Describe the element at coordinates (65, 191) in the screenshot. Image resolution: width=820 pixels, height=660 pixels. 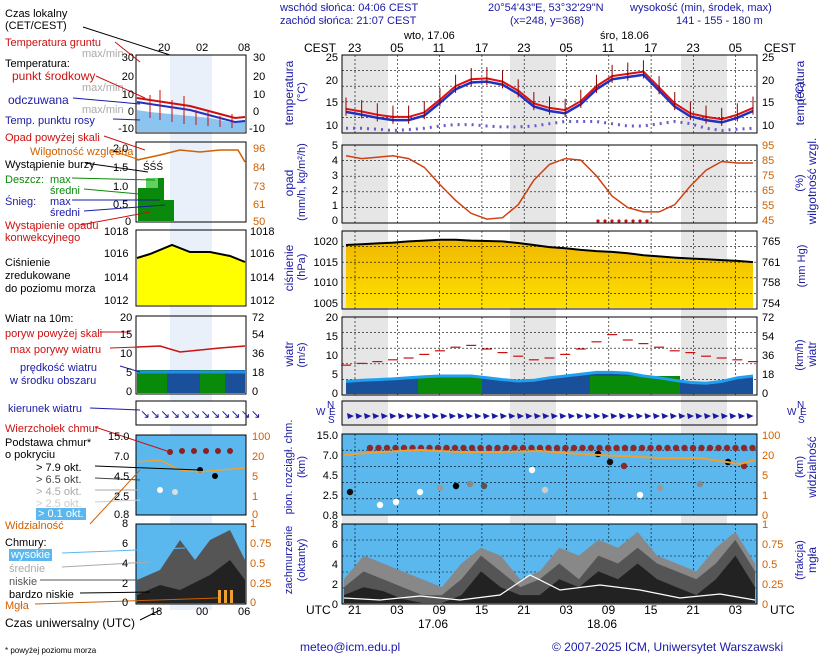
I see `legend-rain-mean: średni` at that location.